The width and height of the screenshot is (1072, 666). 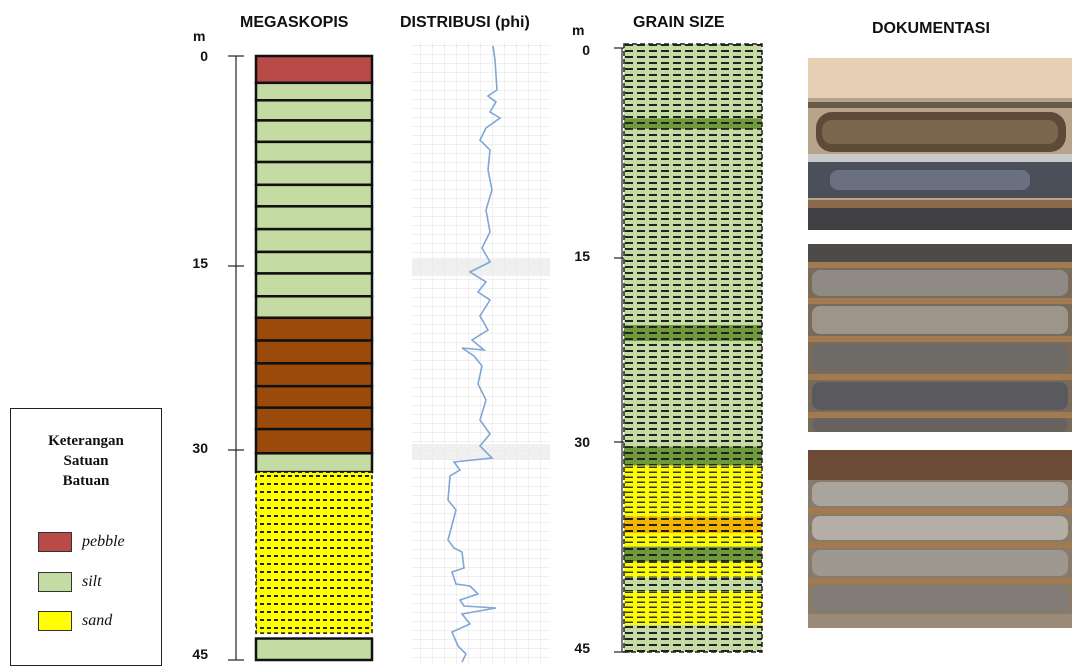 I want to click on depth-axis-left, so click(x=236, y=358).